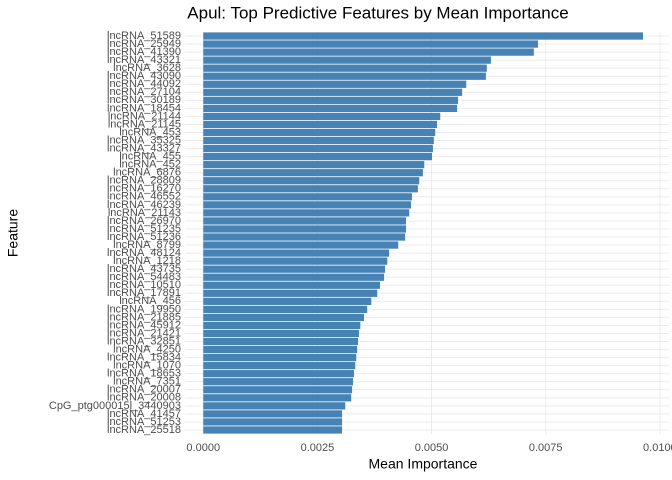 The image size is (672, 480). Describe the element at coordinates (144, 100) in the screenshot. I see `y-tick-label: lncRNA_30189` at that location.